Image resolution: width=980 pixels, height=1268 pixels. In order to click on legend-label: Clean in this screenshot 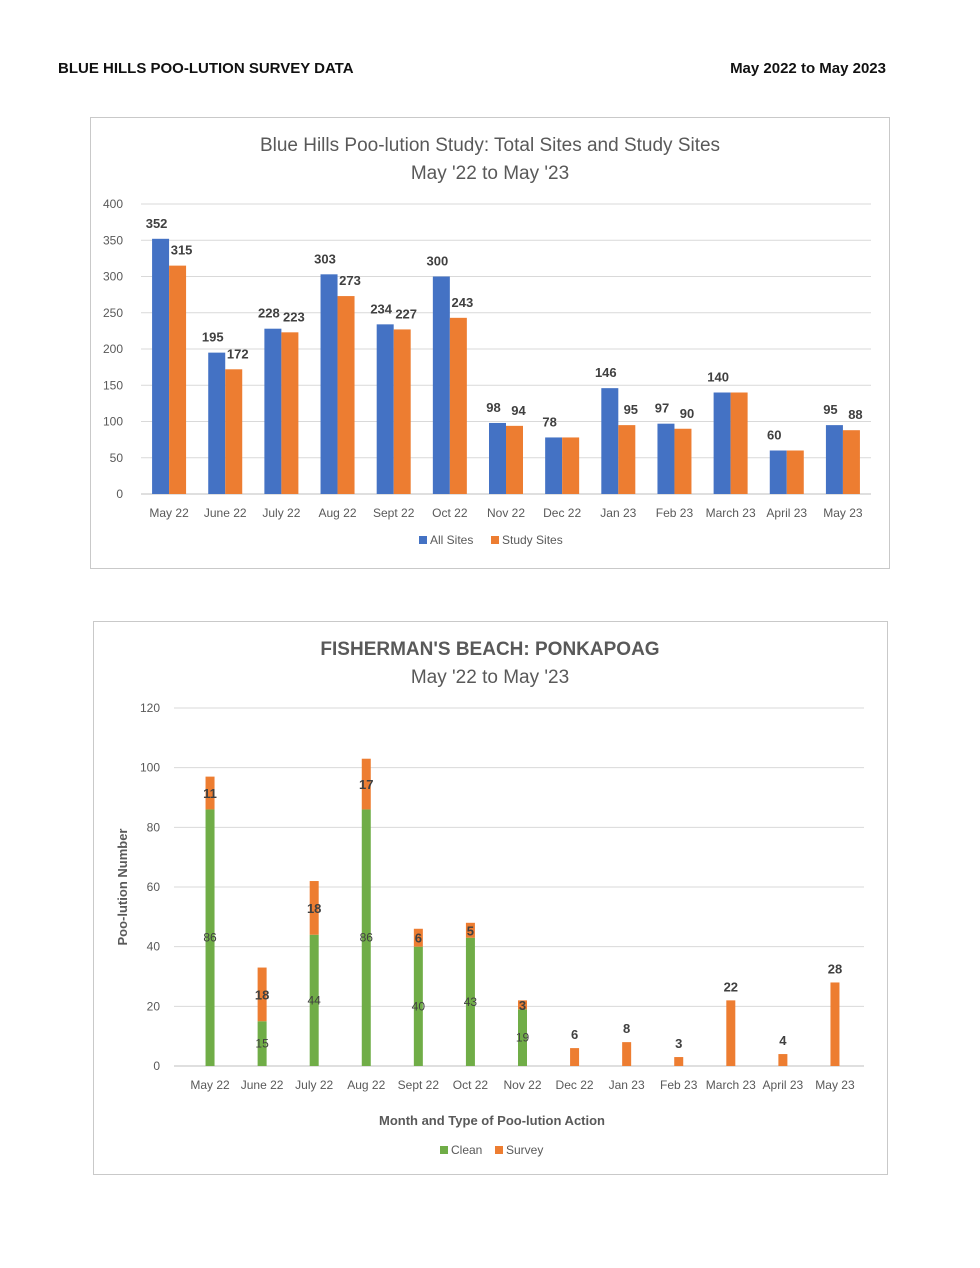, I will do `click(466, 1150)`.